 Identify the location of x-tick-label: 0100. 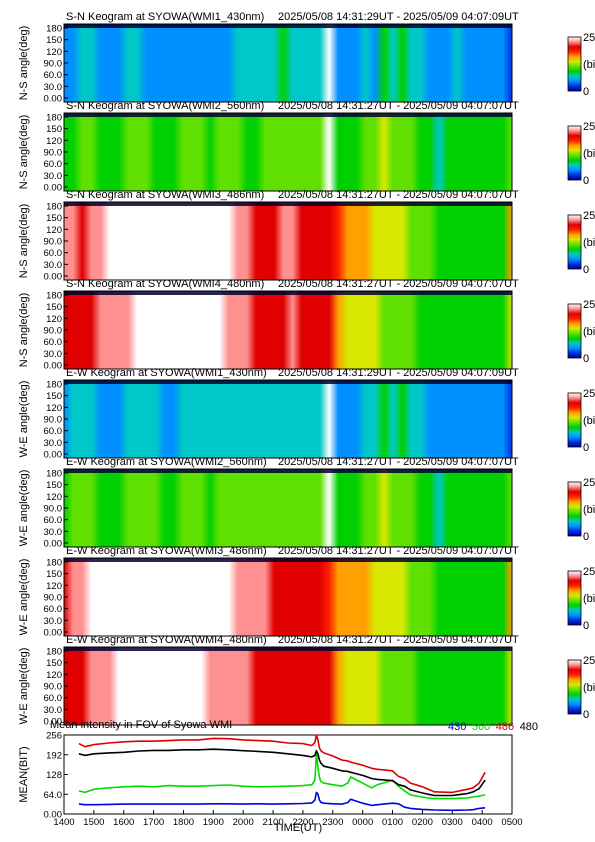
(392, 822).